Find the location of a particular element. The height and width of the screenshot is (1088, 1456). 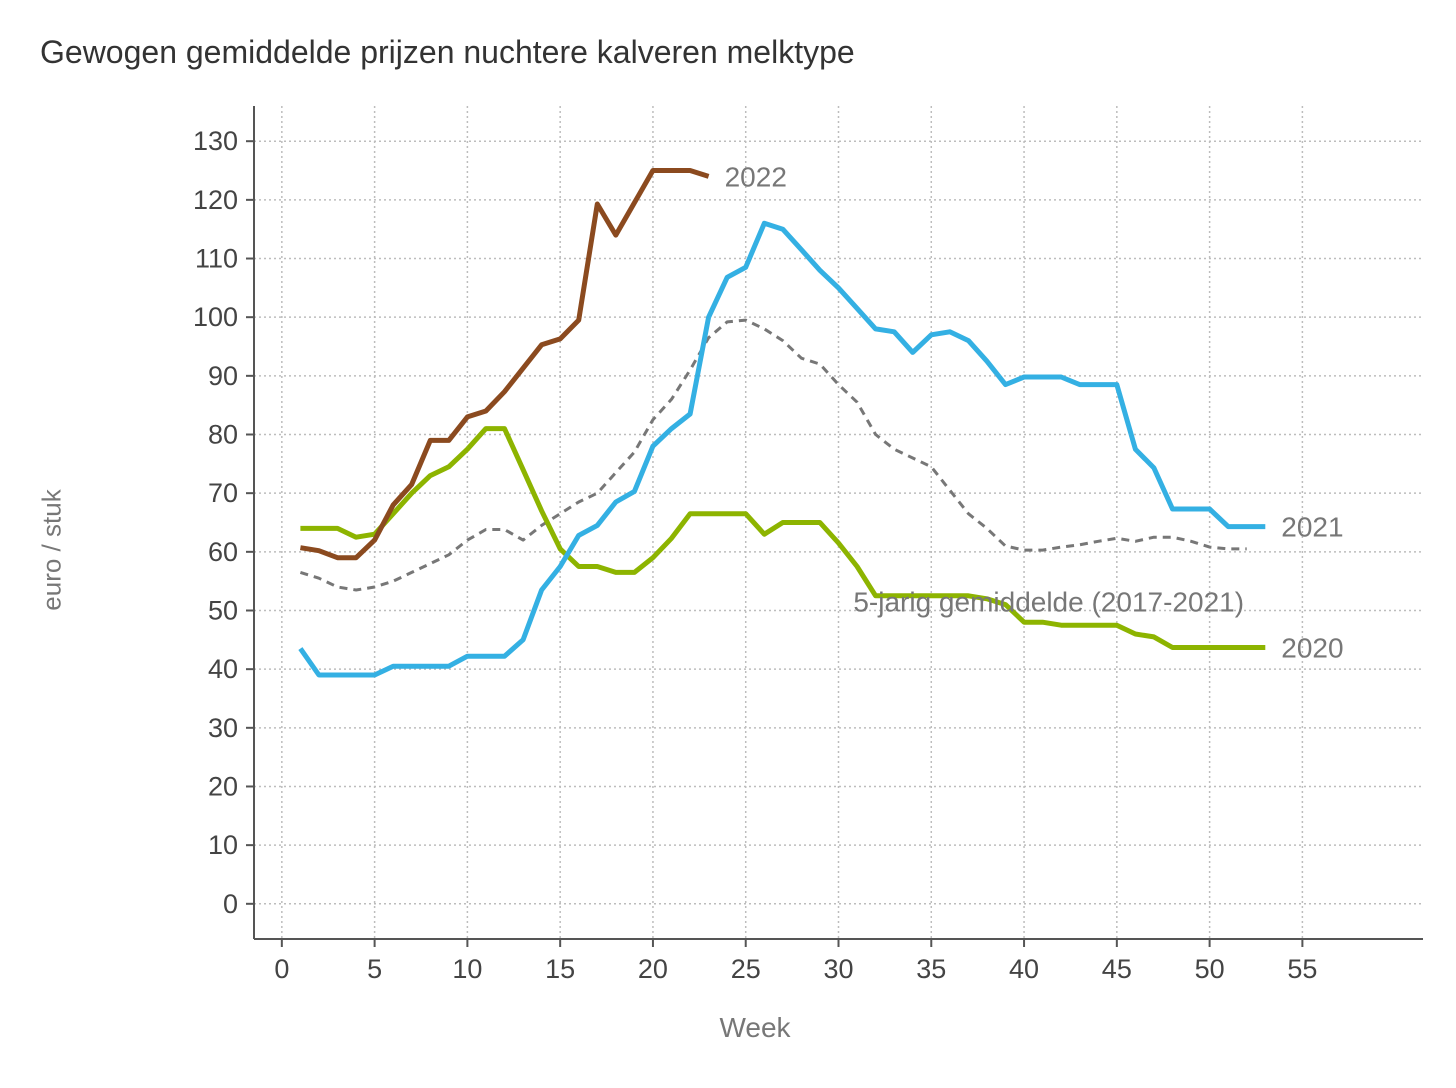

x-tick-label: 50 is located at coordinates (1210, 969).